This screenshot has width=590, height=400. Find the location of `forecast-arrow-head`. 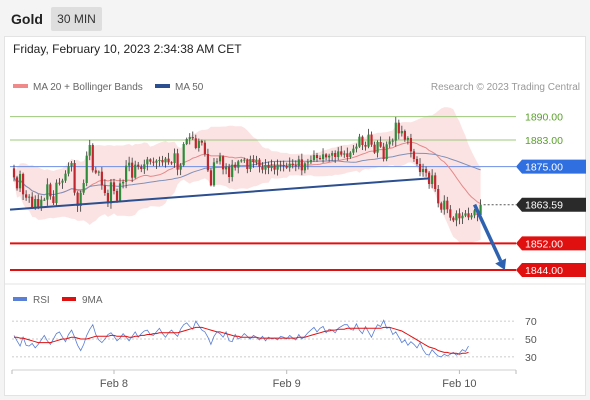

forecast-arrow-head is located at coordinates (501, 264).